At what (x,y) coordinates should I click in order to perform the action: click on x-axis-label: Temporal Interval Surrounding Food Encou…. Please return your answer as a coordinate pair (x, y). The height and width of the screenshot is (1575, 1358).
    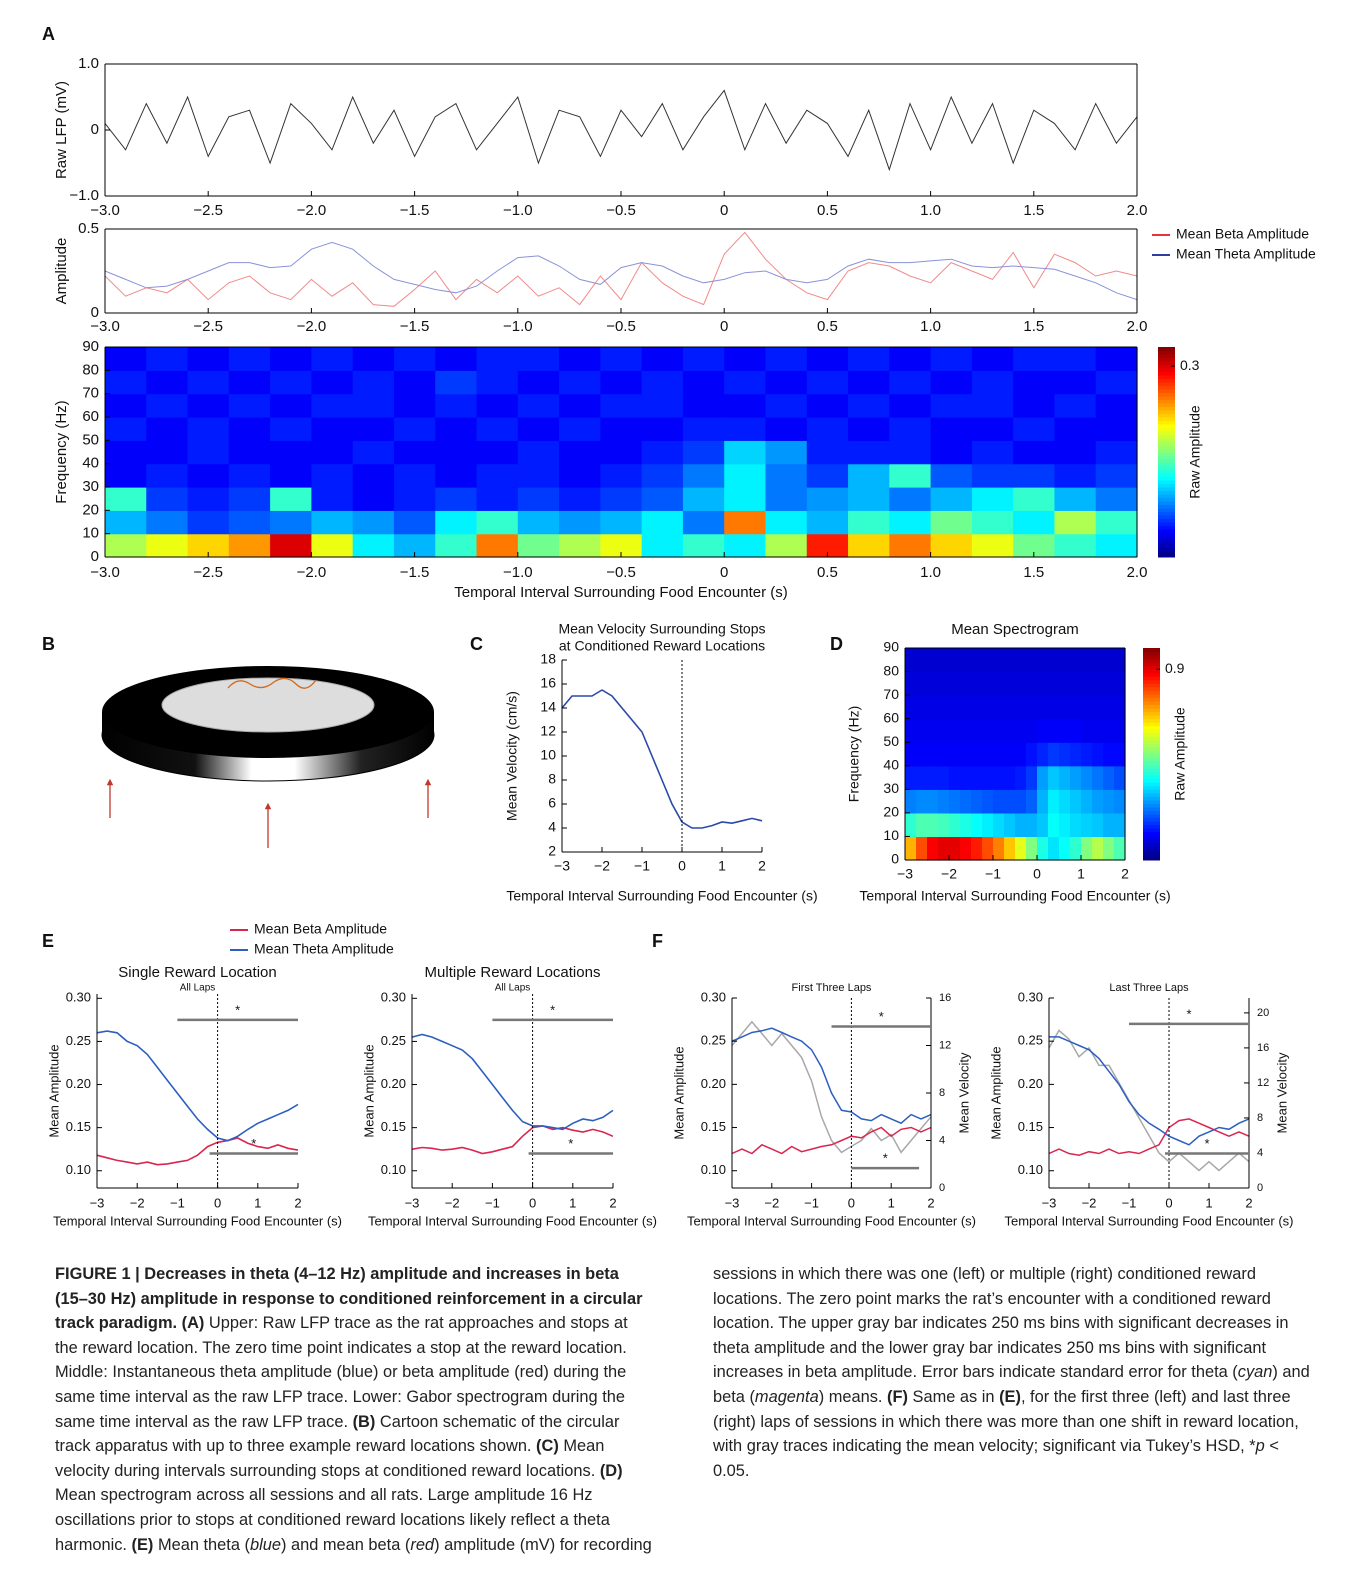
    Looking at the image, I should click on (661, 896).